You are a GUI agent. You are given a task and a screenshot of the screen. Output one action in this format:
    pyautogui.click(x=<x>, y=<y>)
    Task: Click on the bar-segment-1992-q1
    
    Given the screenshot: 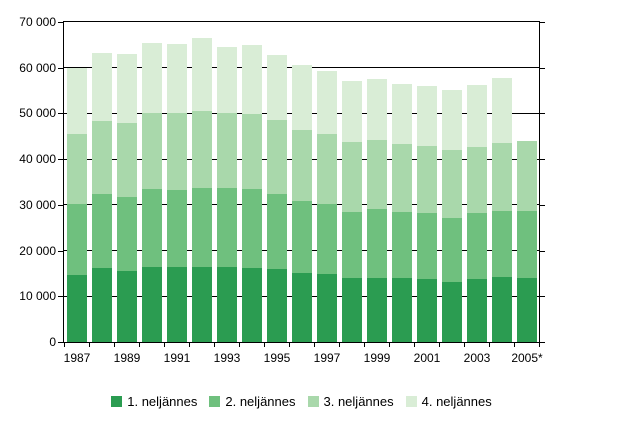 What is the action you would take?
    pyautogui.click(x=202, y=304)
    